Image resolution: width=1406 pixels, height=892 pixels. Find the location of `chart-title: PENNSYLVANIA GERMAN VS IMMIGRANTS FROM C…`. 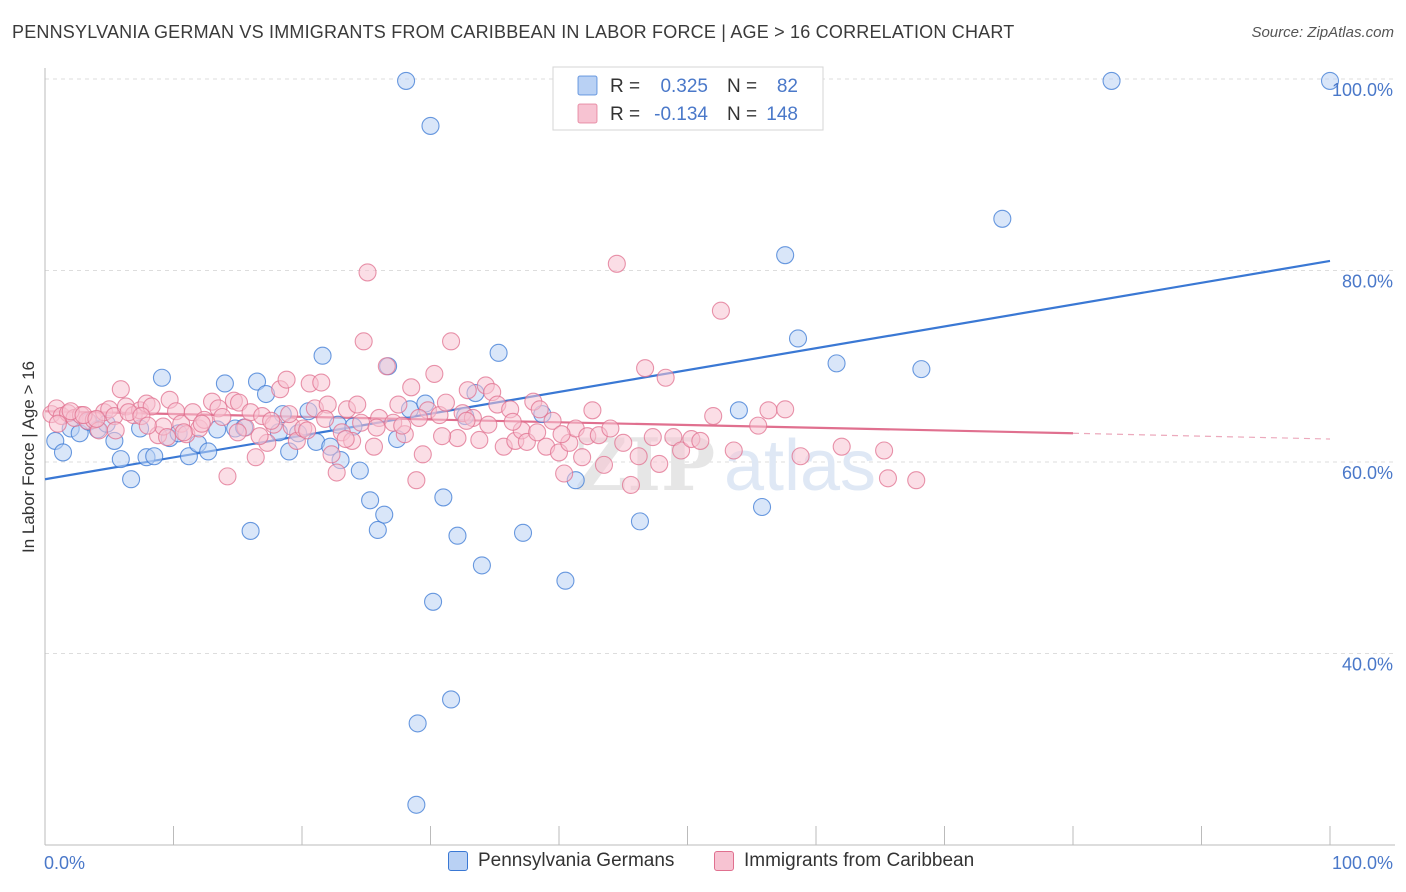

chart-title: PENNSYLVANIA GERMAN VS IMMIGRANTS FROM C… is located at coordinates (513, 32).